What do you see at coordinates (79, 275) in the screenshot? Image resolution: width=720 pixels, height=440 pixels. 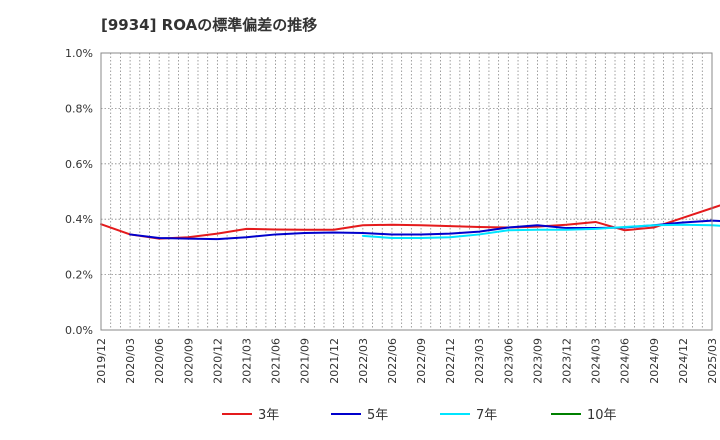 I see `y-tick-label: 0.2%` at bounding box center [79, 275].